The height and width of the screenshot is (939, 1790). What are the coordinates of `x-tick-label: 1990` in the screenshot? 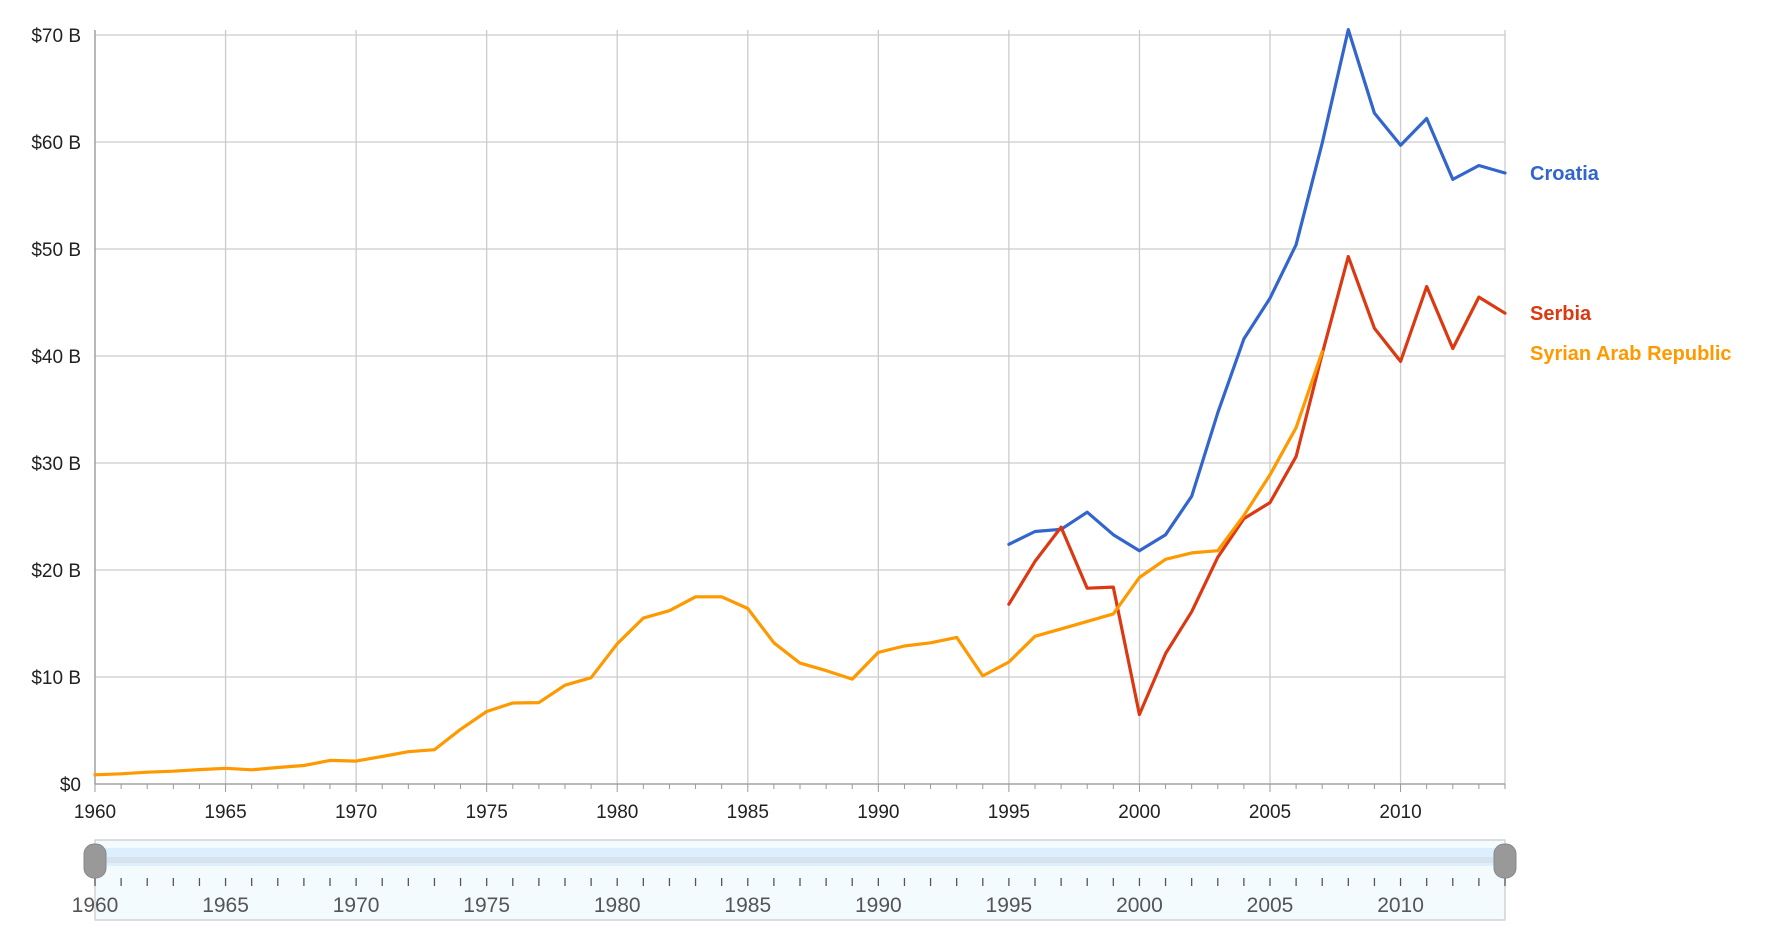 It's located at (878, 812).